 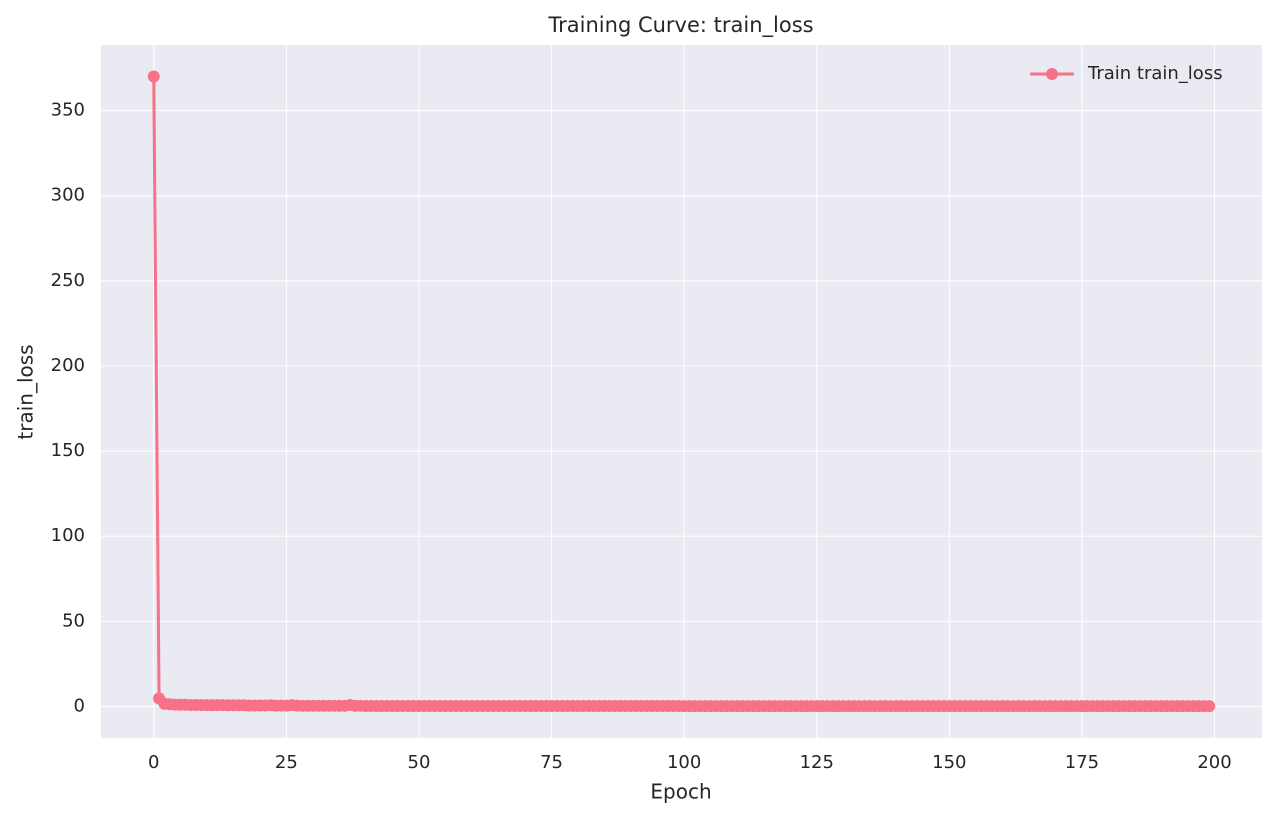 I want to click on x-tick-label: 25, so click(x=286, y=762).